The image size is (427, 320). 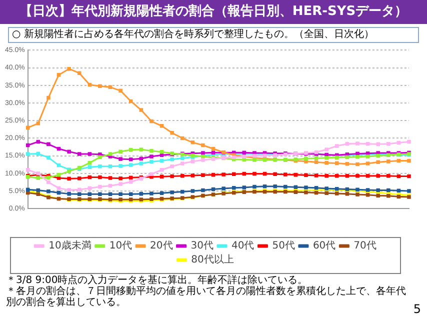 I want to click on legend-label: 20代, so click(x=161, y=246).